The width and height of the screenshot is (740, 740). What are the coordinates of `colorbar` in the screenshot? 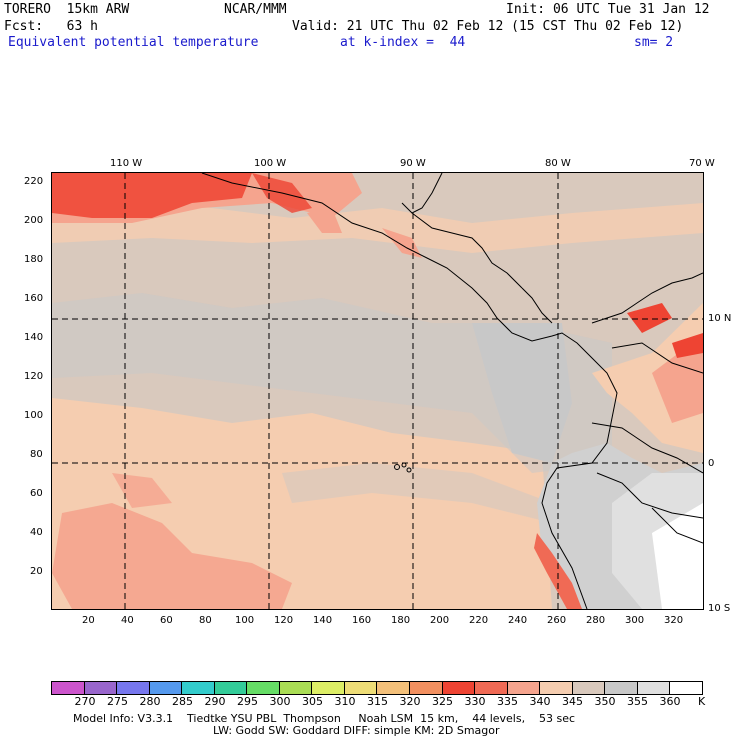 It's located at (377, 688).